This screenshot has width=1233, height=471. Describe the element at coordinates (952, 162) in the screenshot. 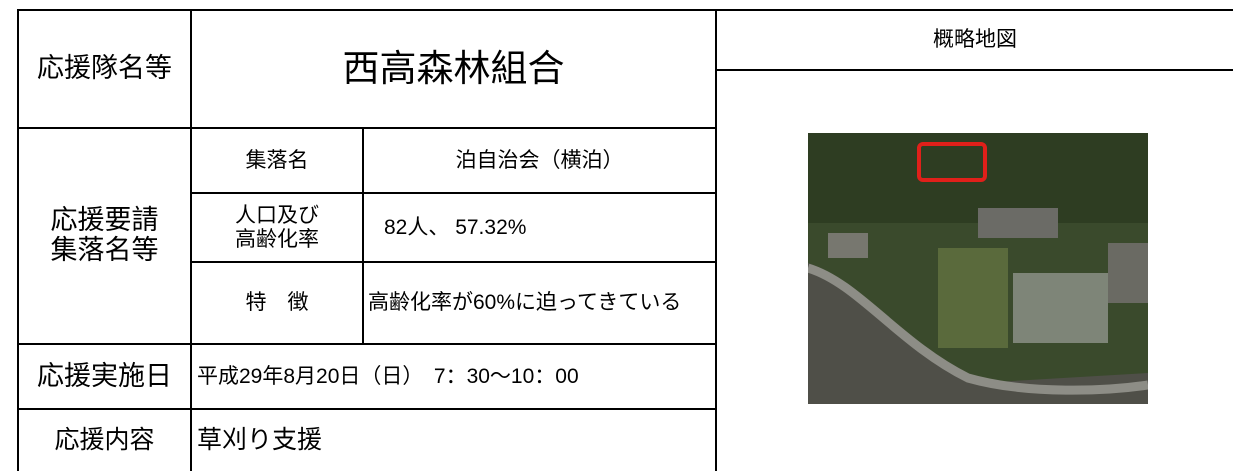

I see `map-highlight` at that location.